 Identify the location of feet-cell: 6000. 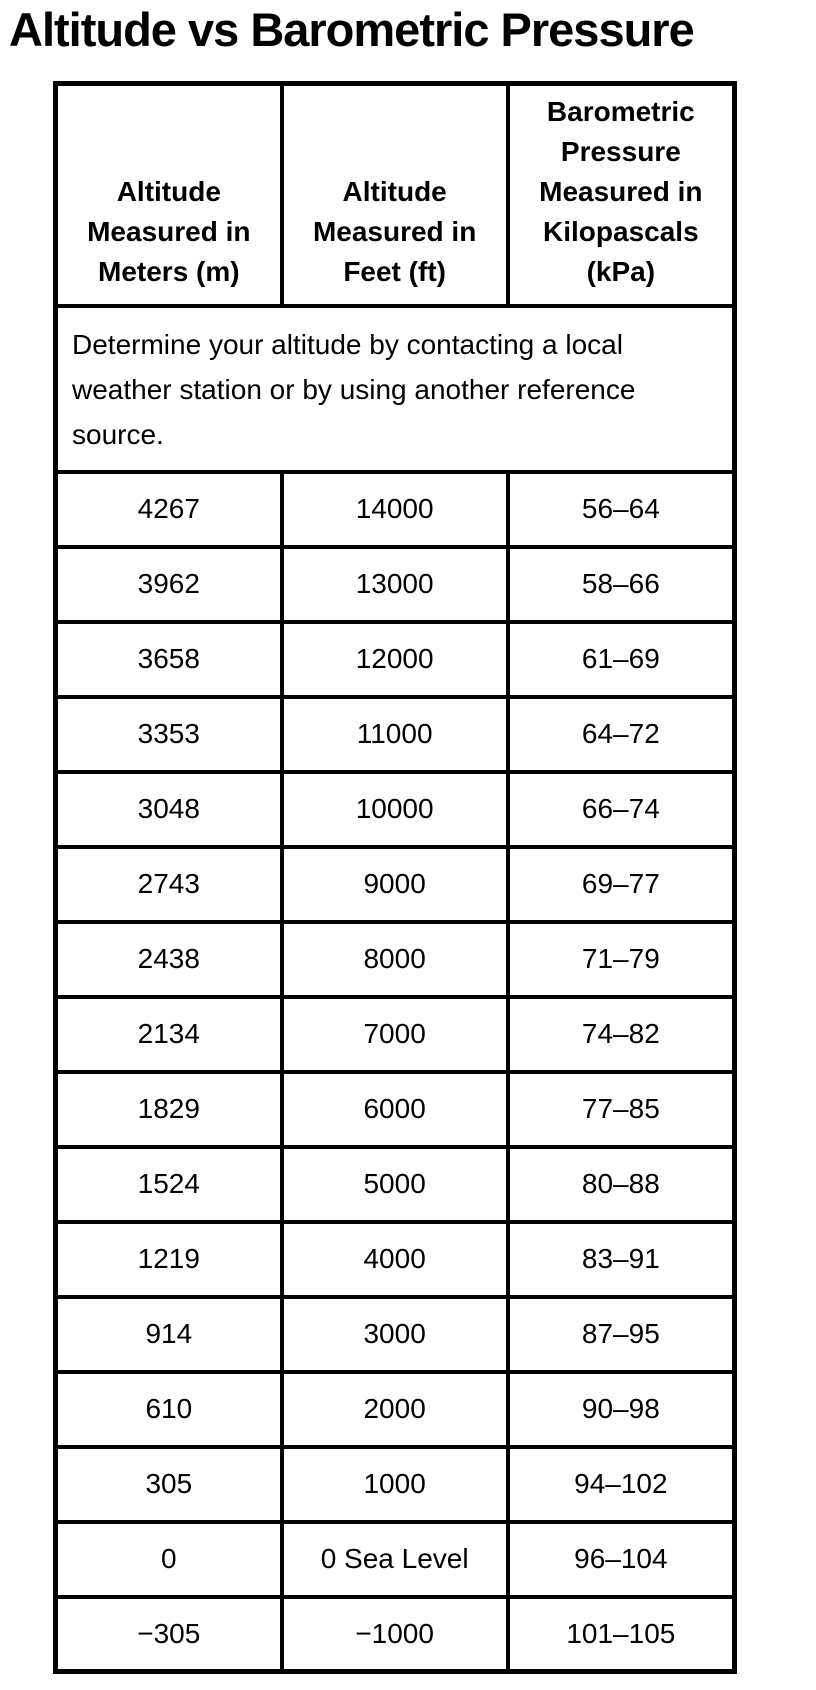
(394, 1109).